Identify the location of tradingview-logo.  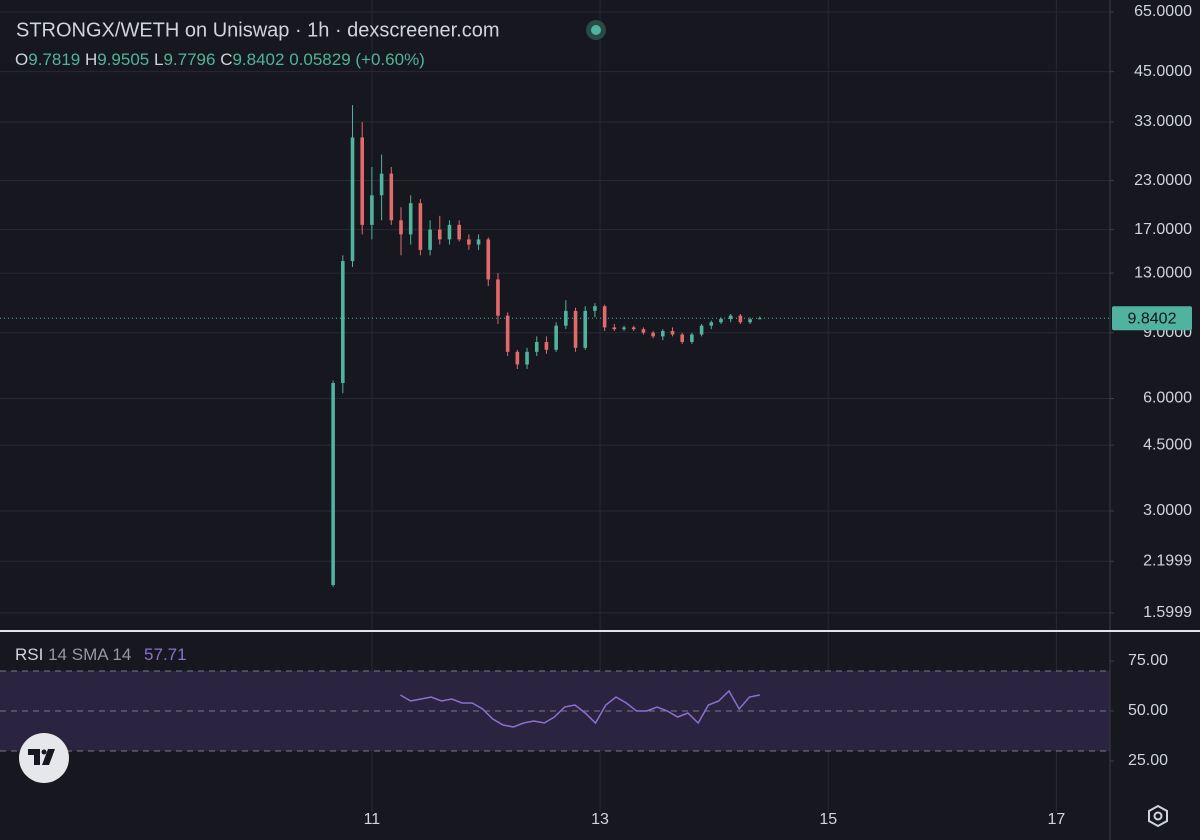
(44, 758).